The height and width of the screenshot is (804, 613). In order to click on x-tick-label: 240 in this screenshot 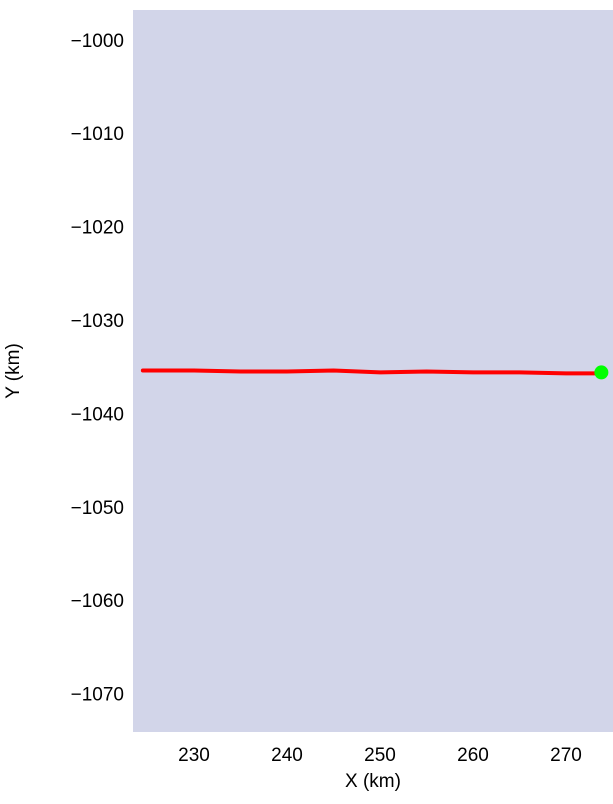, I will do `click(287, 755)`.